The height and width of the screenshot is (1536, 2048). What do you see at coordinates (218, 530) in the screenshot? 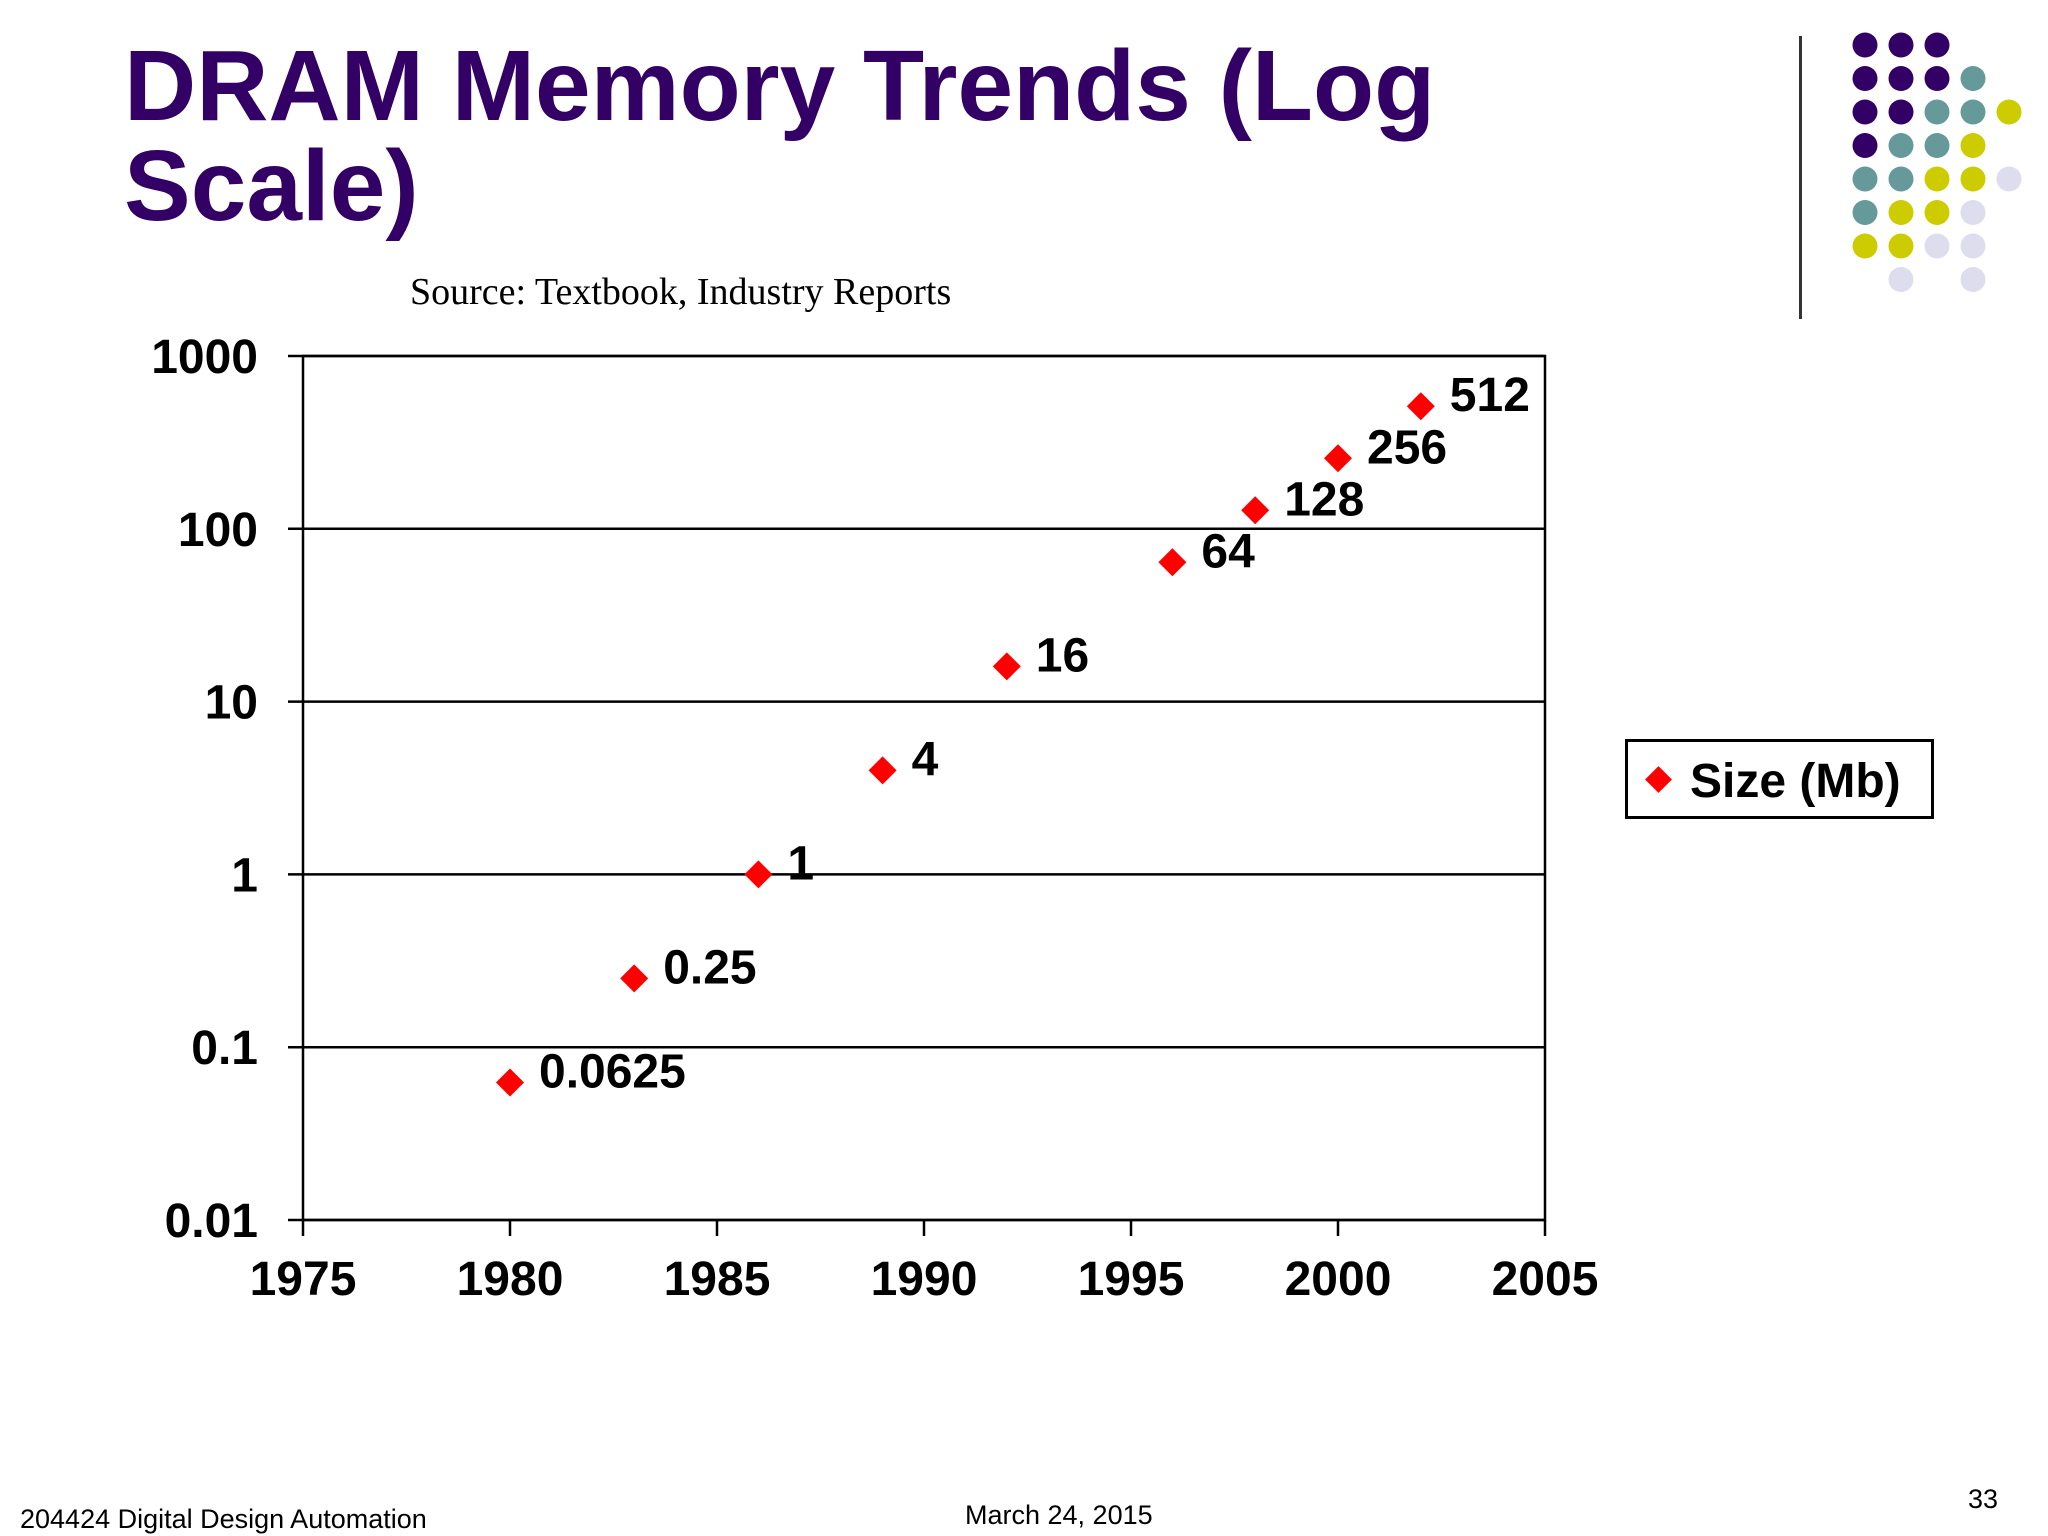
I see `y-tick-label: 100` at bounding box center [218, 530].